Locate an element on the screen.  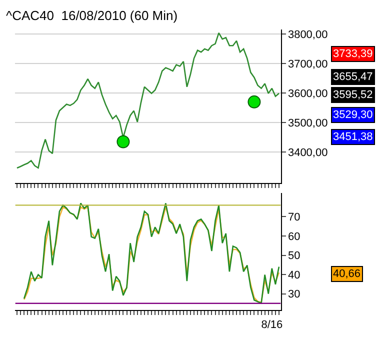
y-tick-label: 3700,00 is located at coordinates (308, 64).